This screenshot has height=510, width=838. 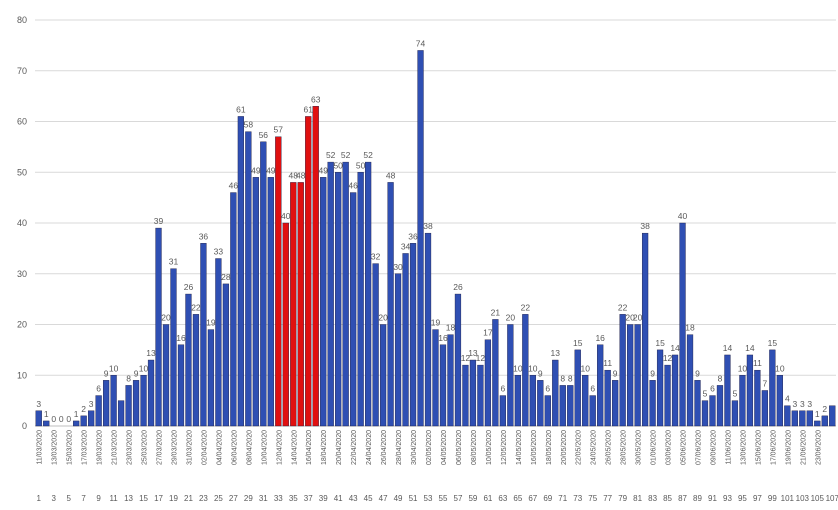 What do you see at coordinates (488, 333) in the screenshot?
I see `data-label: 17` at bounding box center [488, 333].